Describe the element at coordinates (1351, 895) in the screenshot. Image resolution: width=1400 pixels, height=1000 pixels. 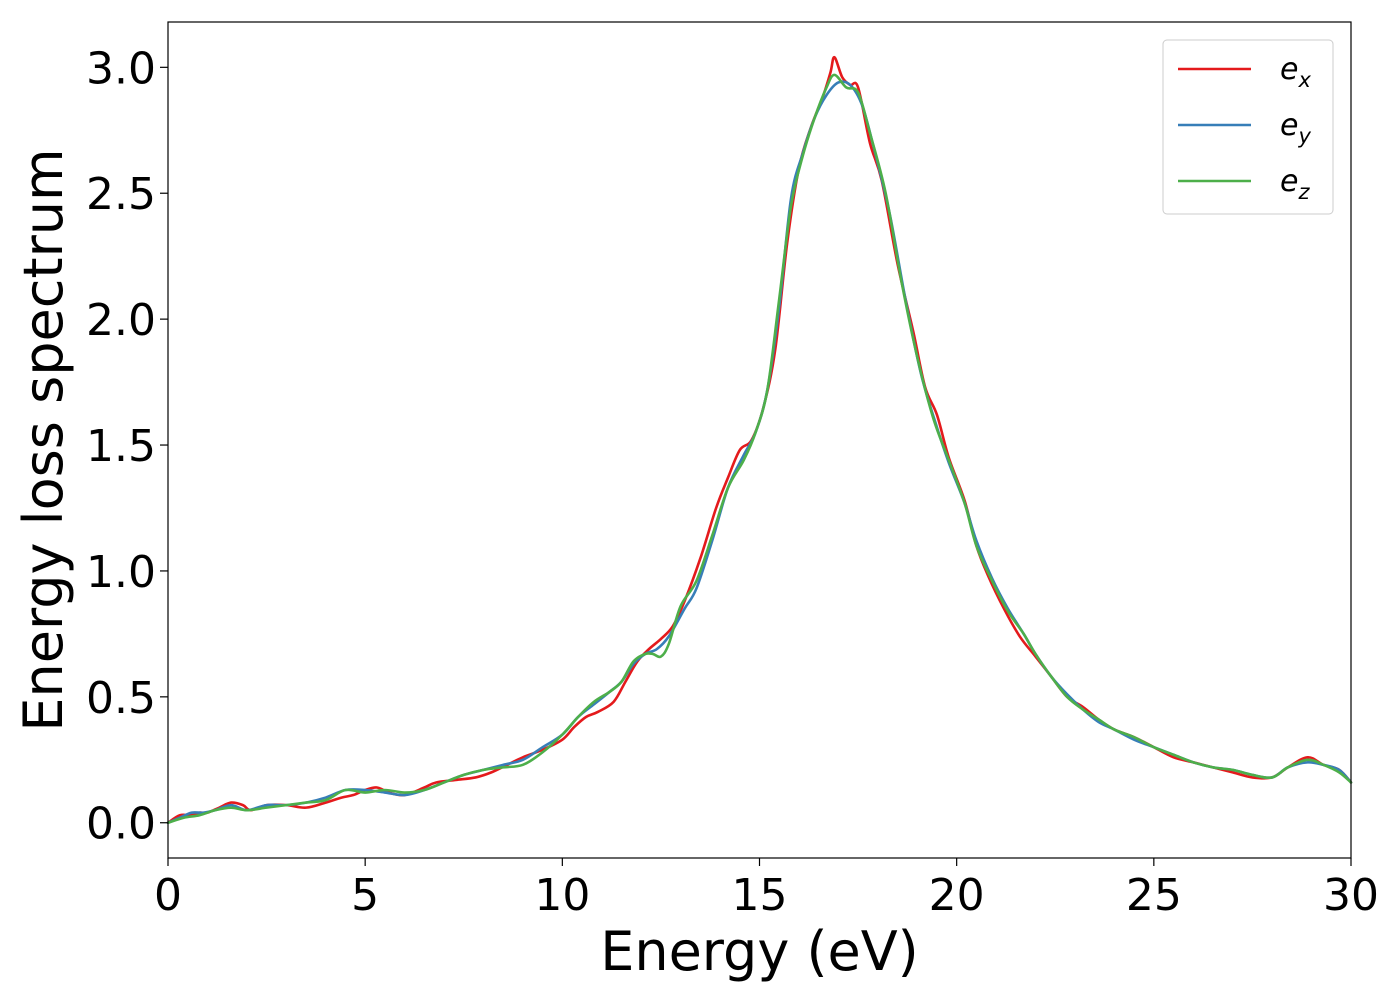
I see `x-tick-label: 30` at that location.